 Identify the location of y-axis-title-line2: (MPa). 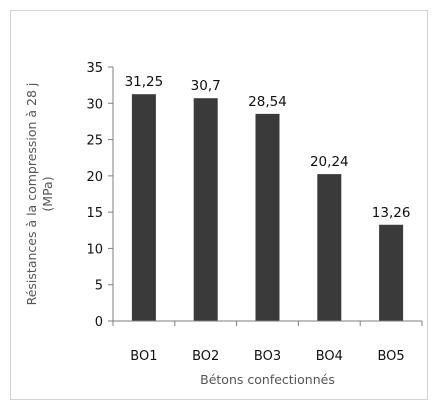
(47, 193).